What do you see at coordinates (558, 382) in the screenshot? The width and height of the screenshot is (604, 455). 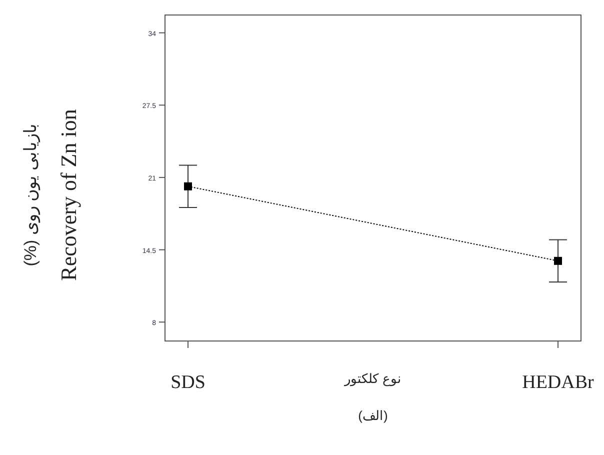 I see `x-tick-label: HEDABr` at bounding box center [558, 382].